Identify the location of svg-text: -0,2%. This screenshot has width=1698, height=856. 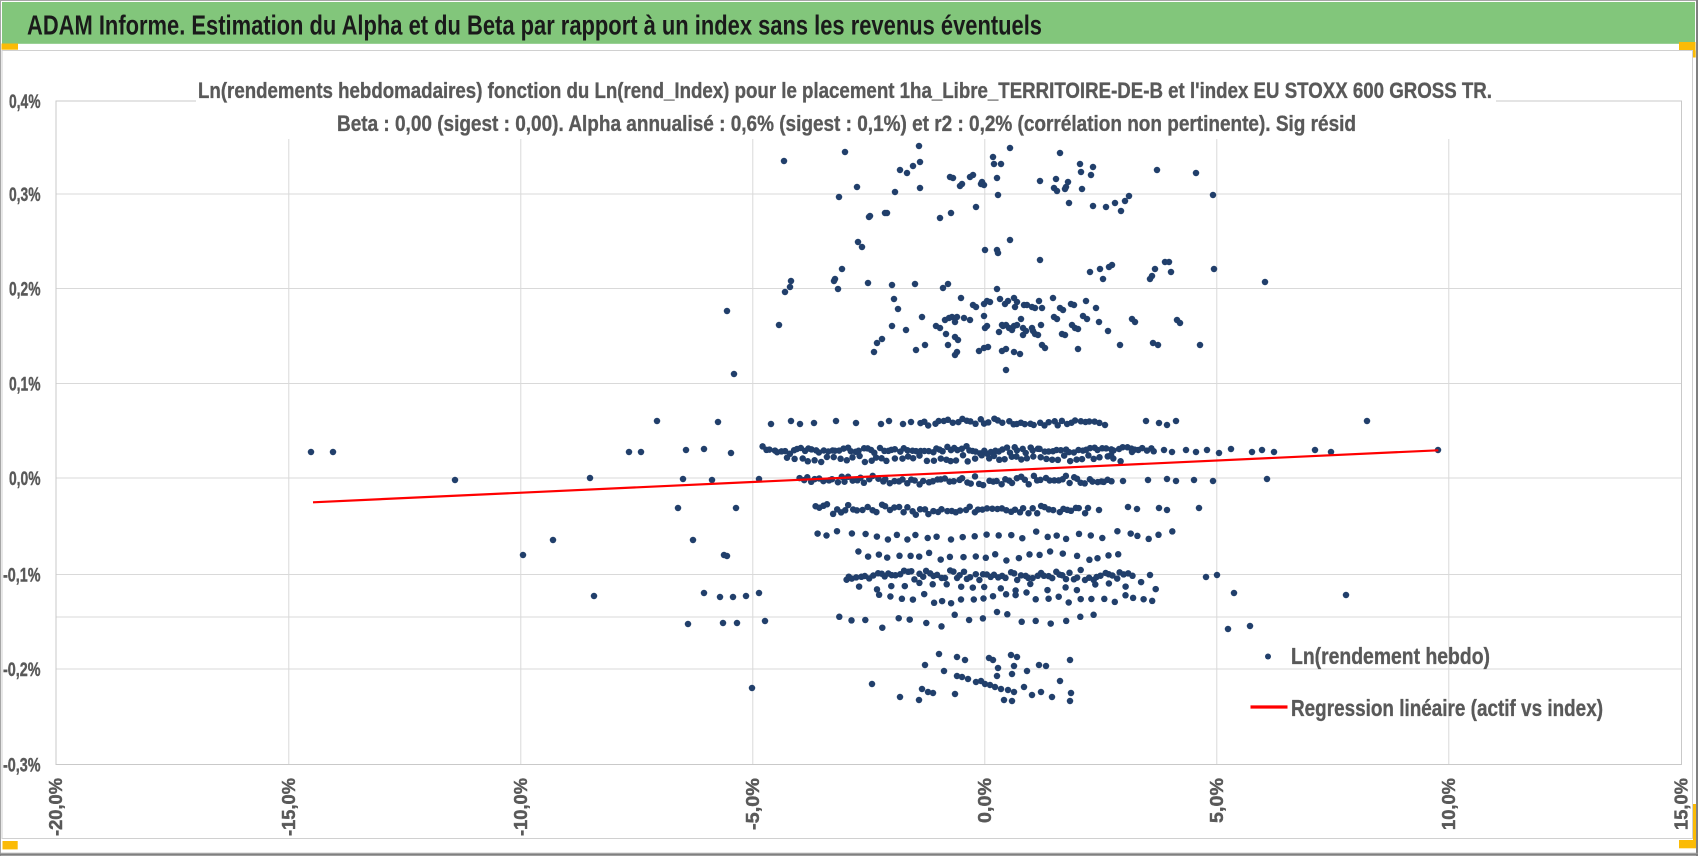
(22, 670).